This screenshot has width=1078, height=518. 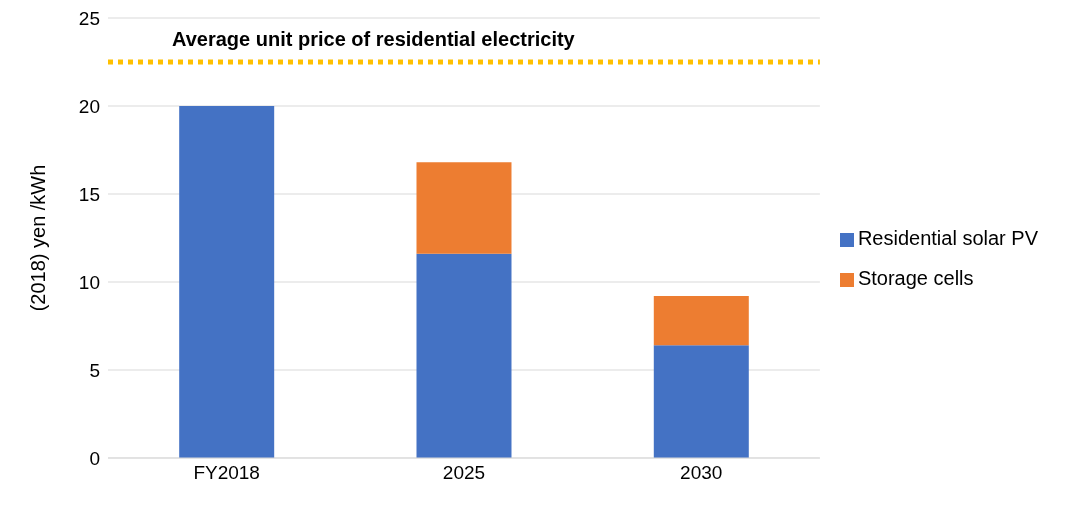 I want to click on y-tick-label: 15, so click(x=89, y=194).